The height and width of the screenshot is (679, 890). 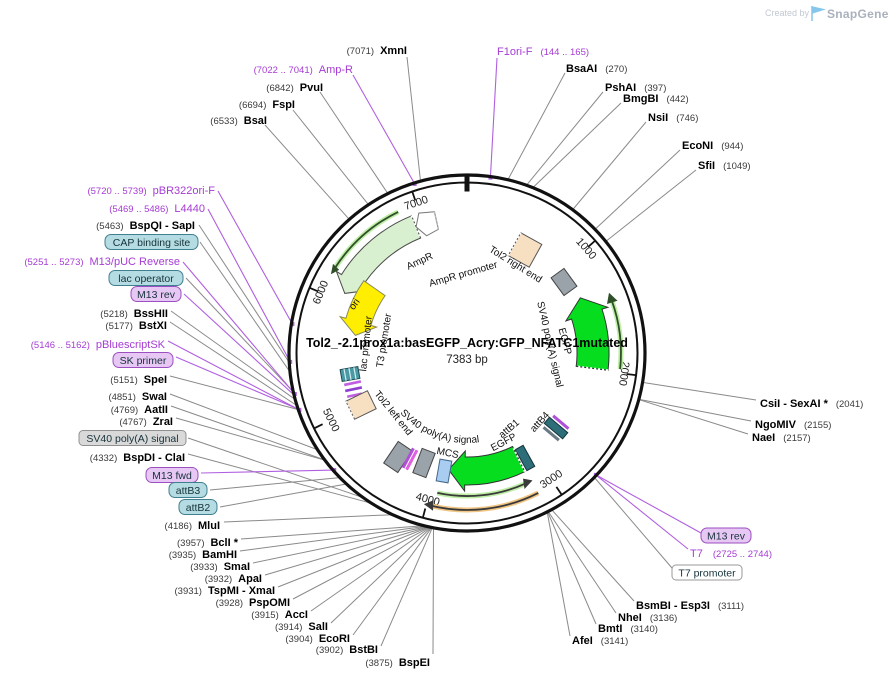 What do you see at coordinates (137, 458) in the screenshot?
I see `site-bspDI: (4332) BspDI - ClaI` at bounding box center [137, 458].